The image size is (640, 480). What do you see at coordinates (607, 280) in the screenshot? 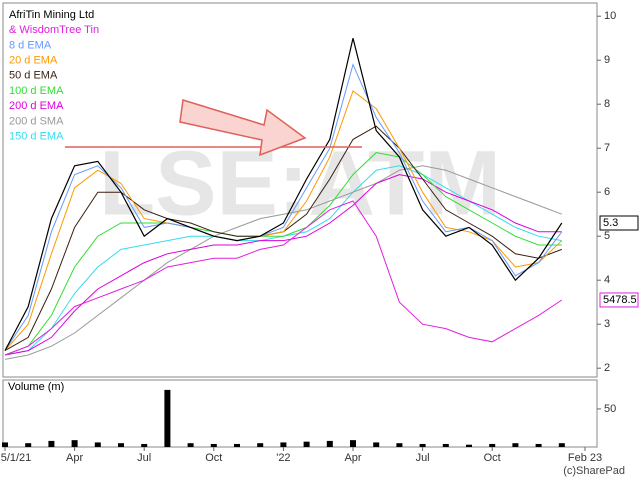
I see `y-tick-label: 4` at bounding box center [607, 280].